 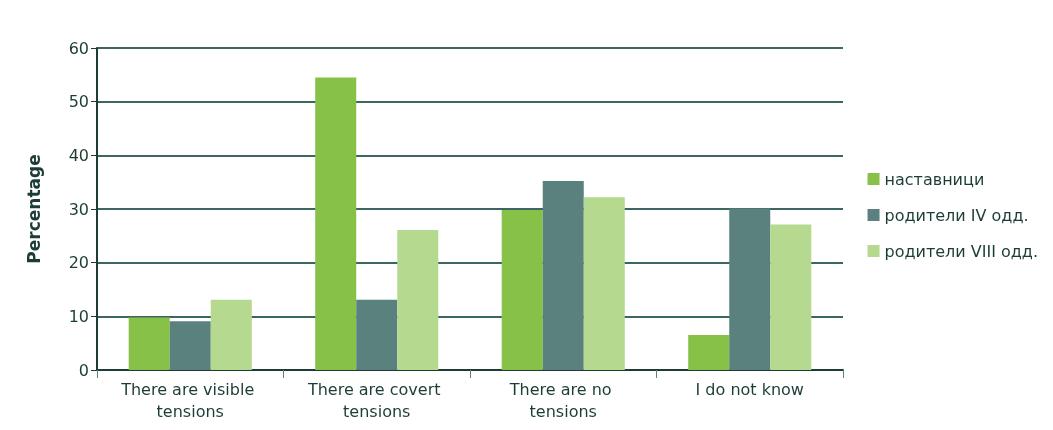 What do you see at coordinates (78, 102) in the screenshot?
I see `y-tick-label: 50` at bounding box center [78, 102].